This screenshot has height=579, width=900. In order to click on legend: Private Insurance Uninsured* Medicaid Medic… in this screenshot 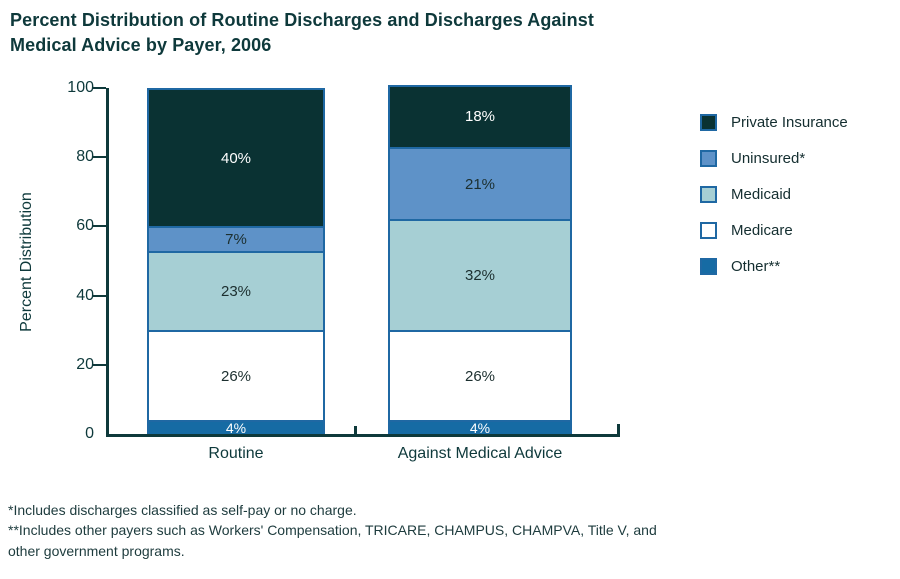, I will do `click(774, 203)`.